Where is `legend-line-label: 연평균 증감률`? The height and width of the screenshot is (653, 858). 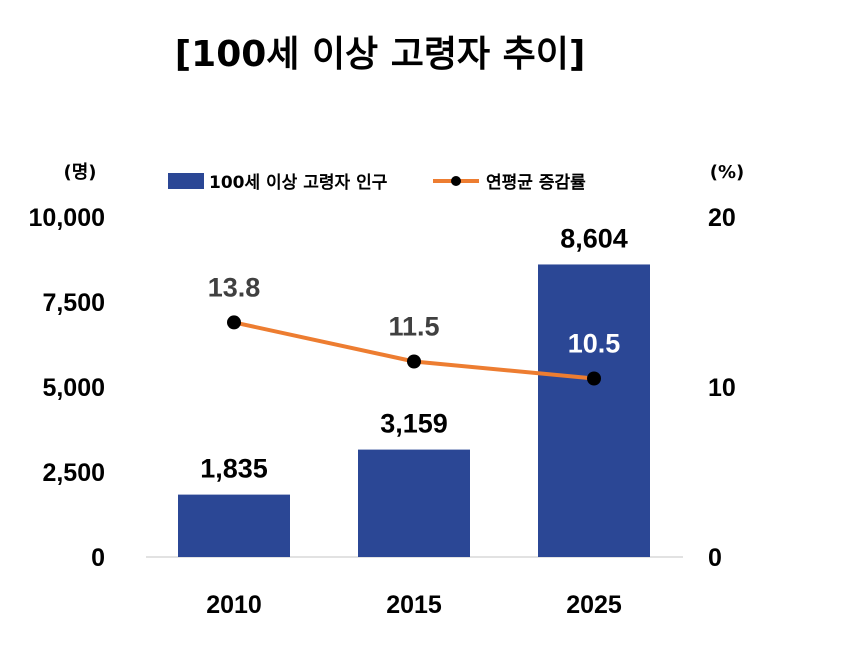 legend-line-label: 연평균 증감률 is located at coordinates (536, 183).